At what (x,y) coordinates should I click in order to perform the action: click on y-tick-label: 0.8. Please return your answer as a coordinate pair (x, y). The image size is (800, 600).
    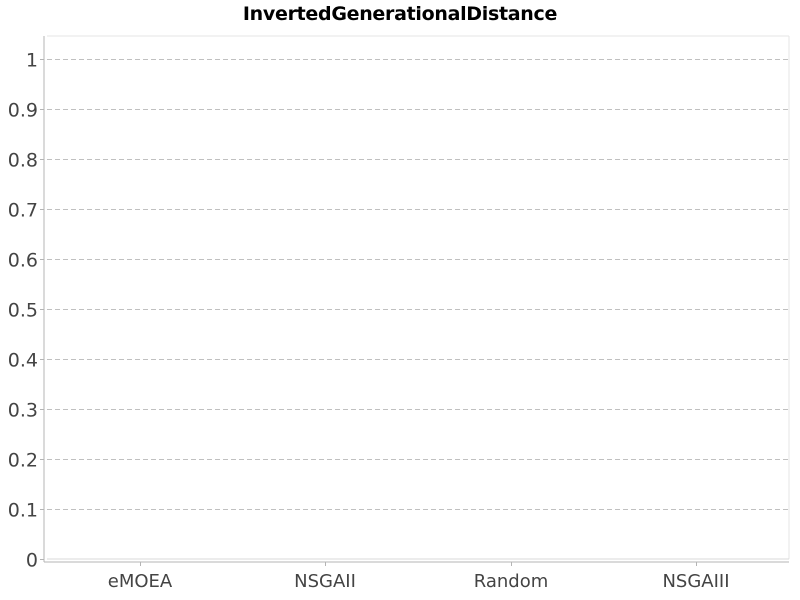
    Looking at the image, I should click on (23, 161).